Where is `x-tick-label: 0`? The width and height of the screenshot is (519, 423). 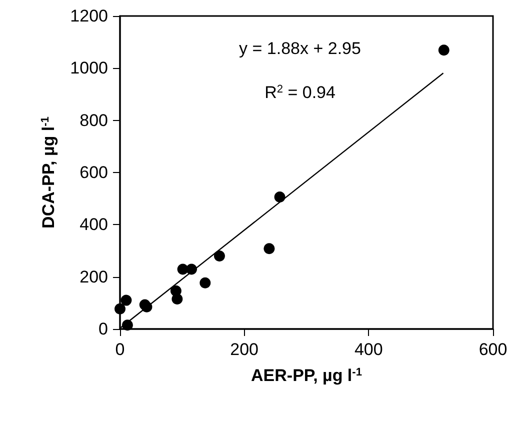
x-tick-label: 0 is located at coordinates (120, 349).